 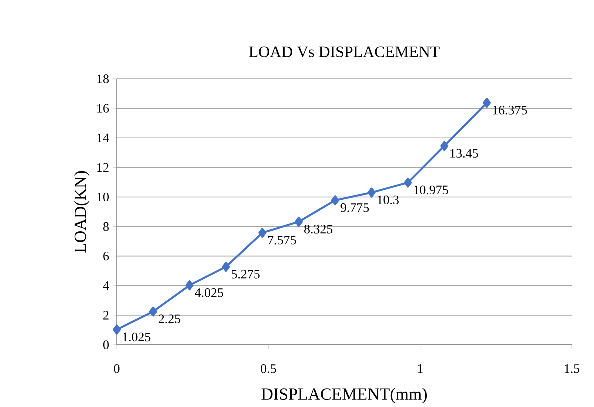 What do you see at coordinates (106, 345) in the screenshot?
I see `y-tick-label: 0` at bounding box center [106, 345].